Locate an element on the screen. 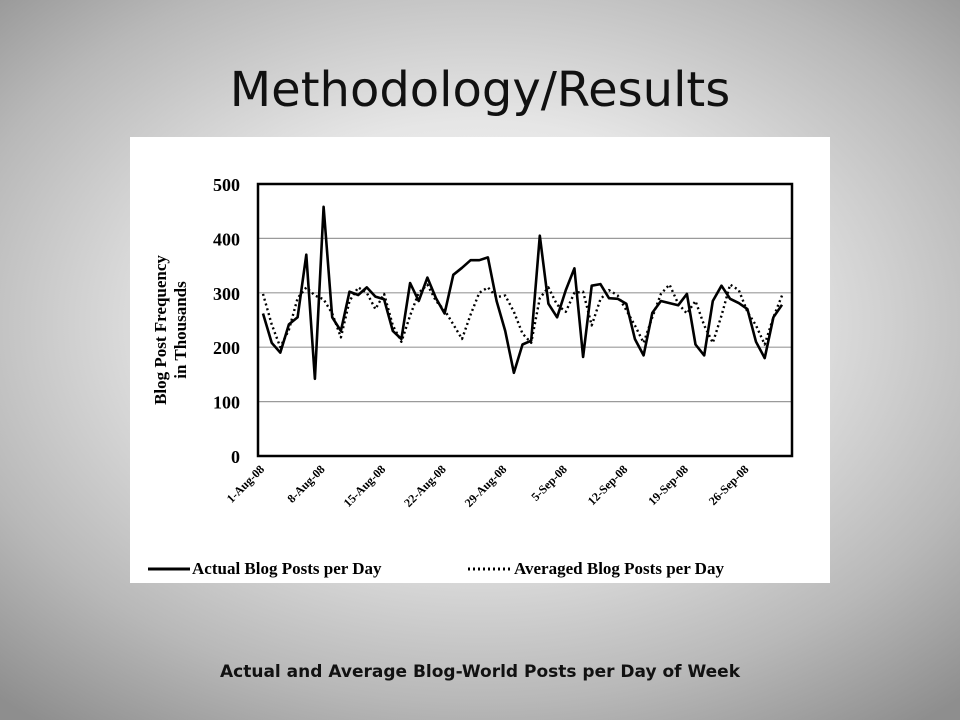 The width and height of the screenshot is (960, 720). x-tick-label: 26-Sep-08 is located at coordinates (729, 485).